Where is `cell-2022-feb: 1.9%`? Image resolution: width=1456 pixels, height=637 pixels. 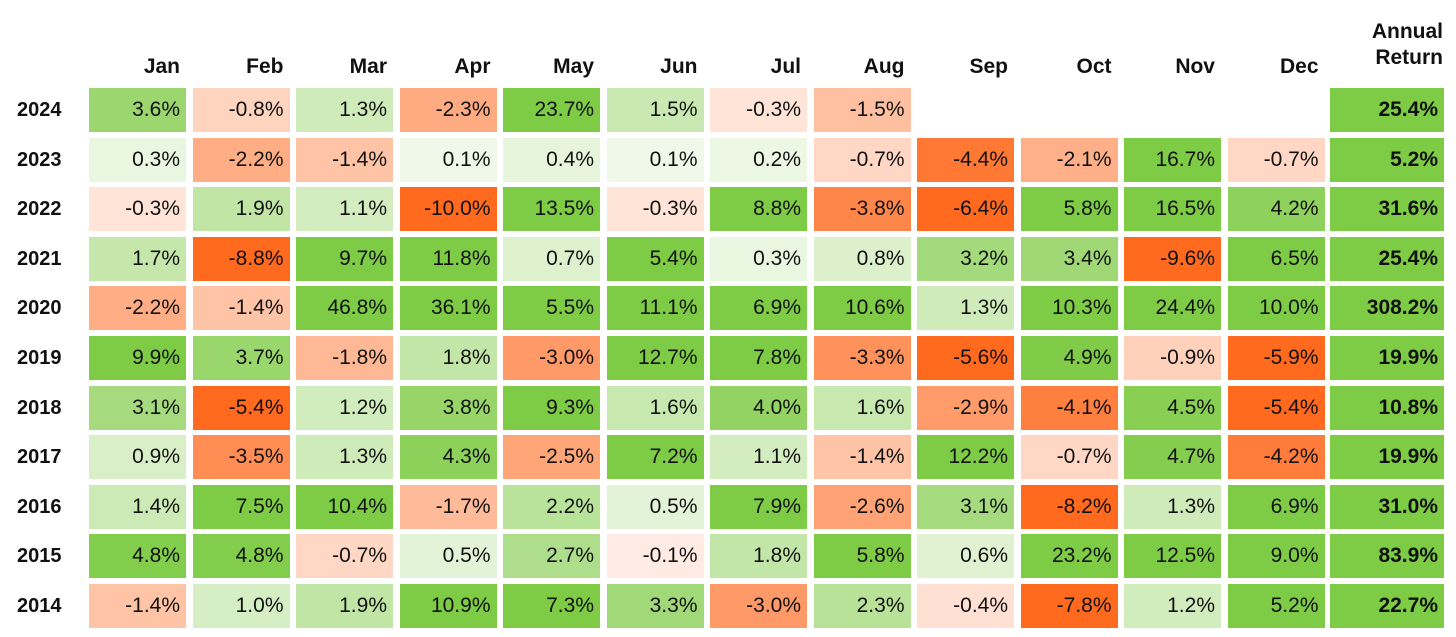 cell-2022-feb: 1.9% is located at coordinates (241, 209).